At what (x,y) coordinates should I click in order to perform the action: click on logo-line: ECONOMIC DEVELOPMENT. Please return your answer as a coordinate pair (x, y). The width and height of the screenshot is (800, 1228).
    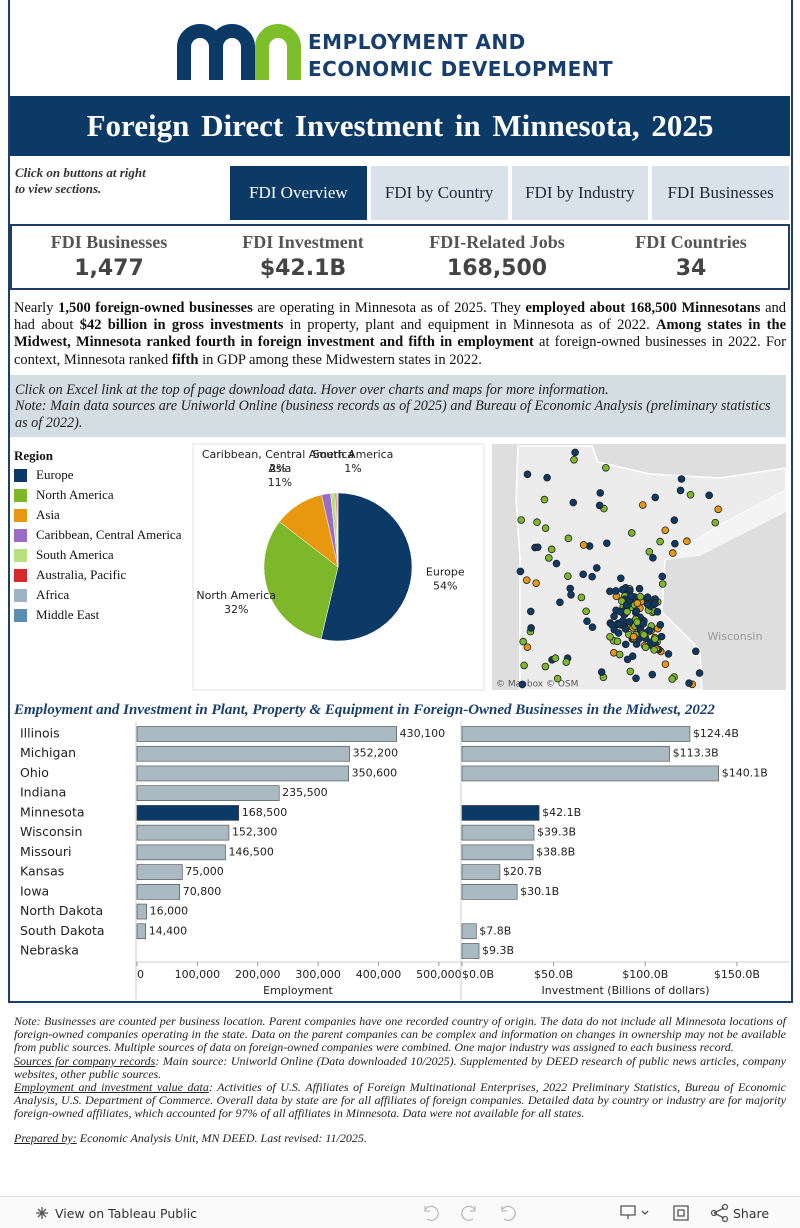
    Looking at the image, I should click on (460, 69).